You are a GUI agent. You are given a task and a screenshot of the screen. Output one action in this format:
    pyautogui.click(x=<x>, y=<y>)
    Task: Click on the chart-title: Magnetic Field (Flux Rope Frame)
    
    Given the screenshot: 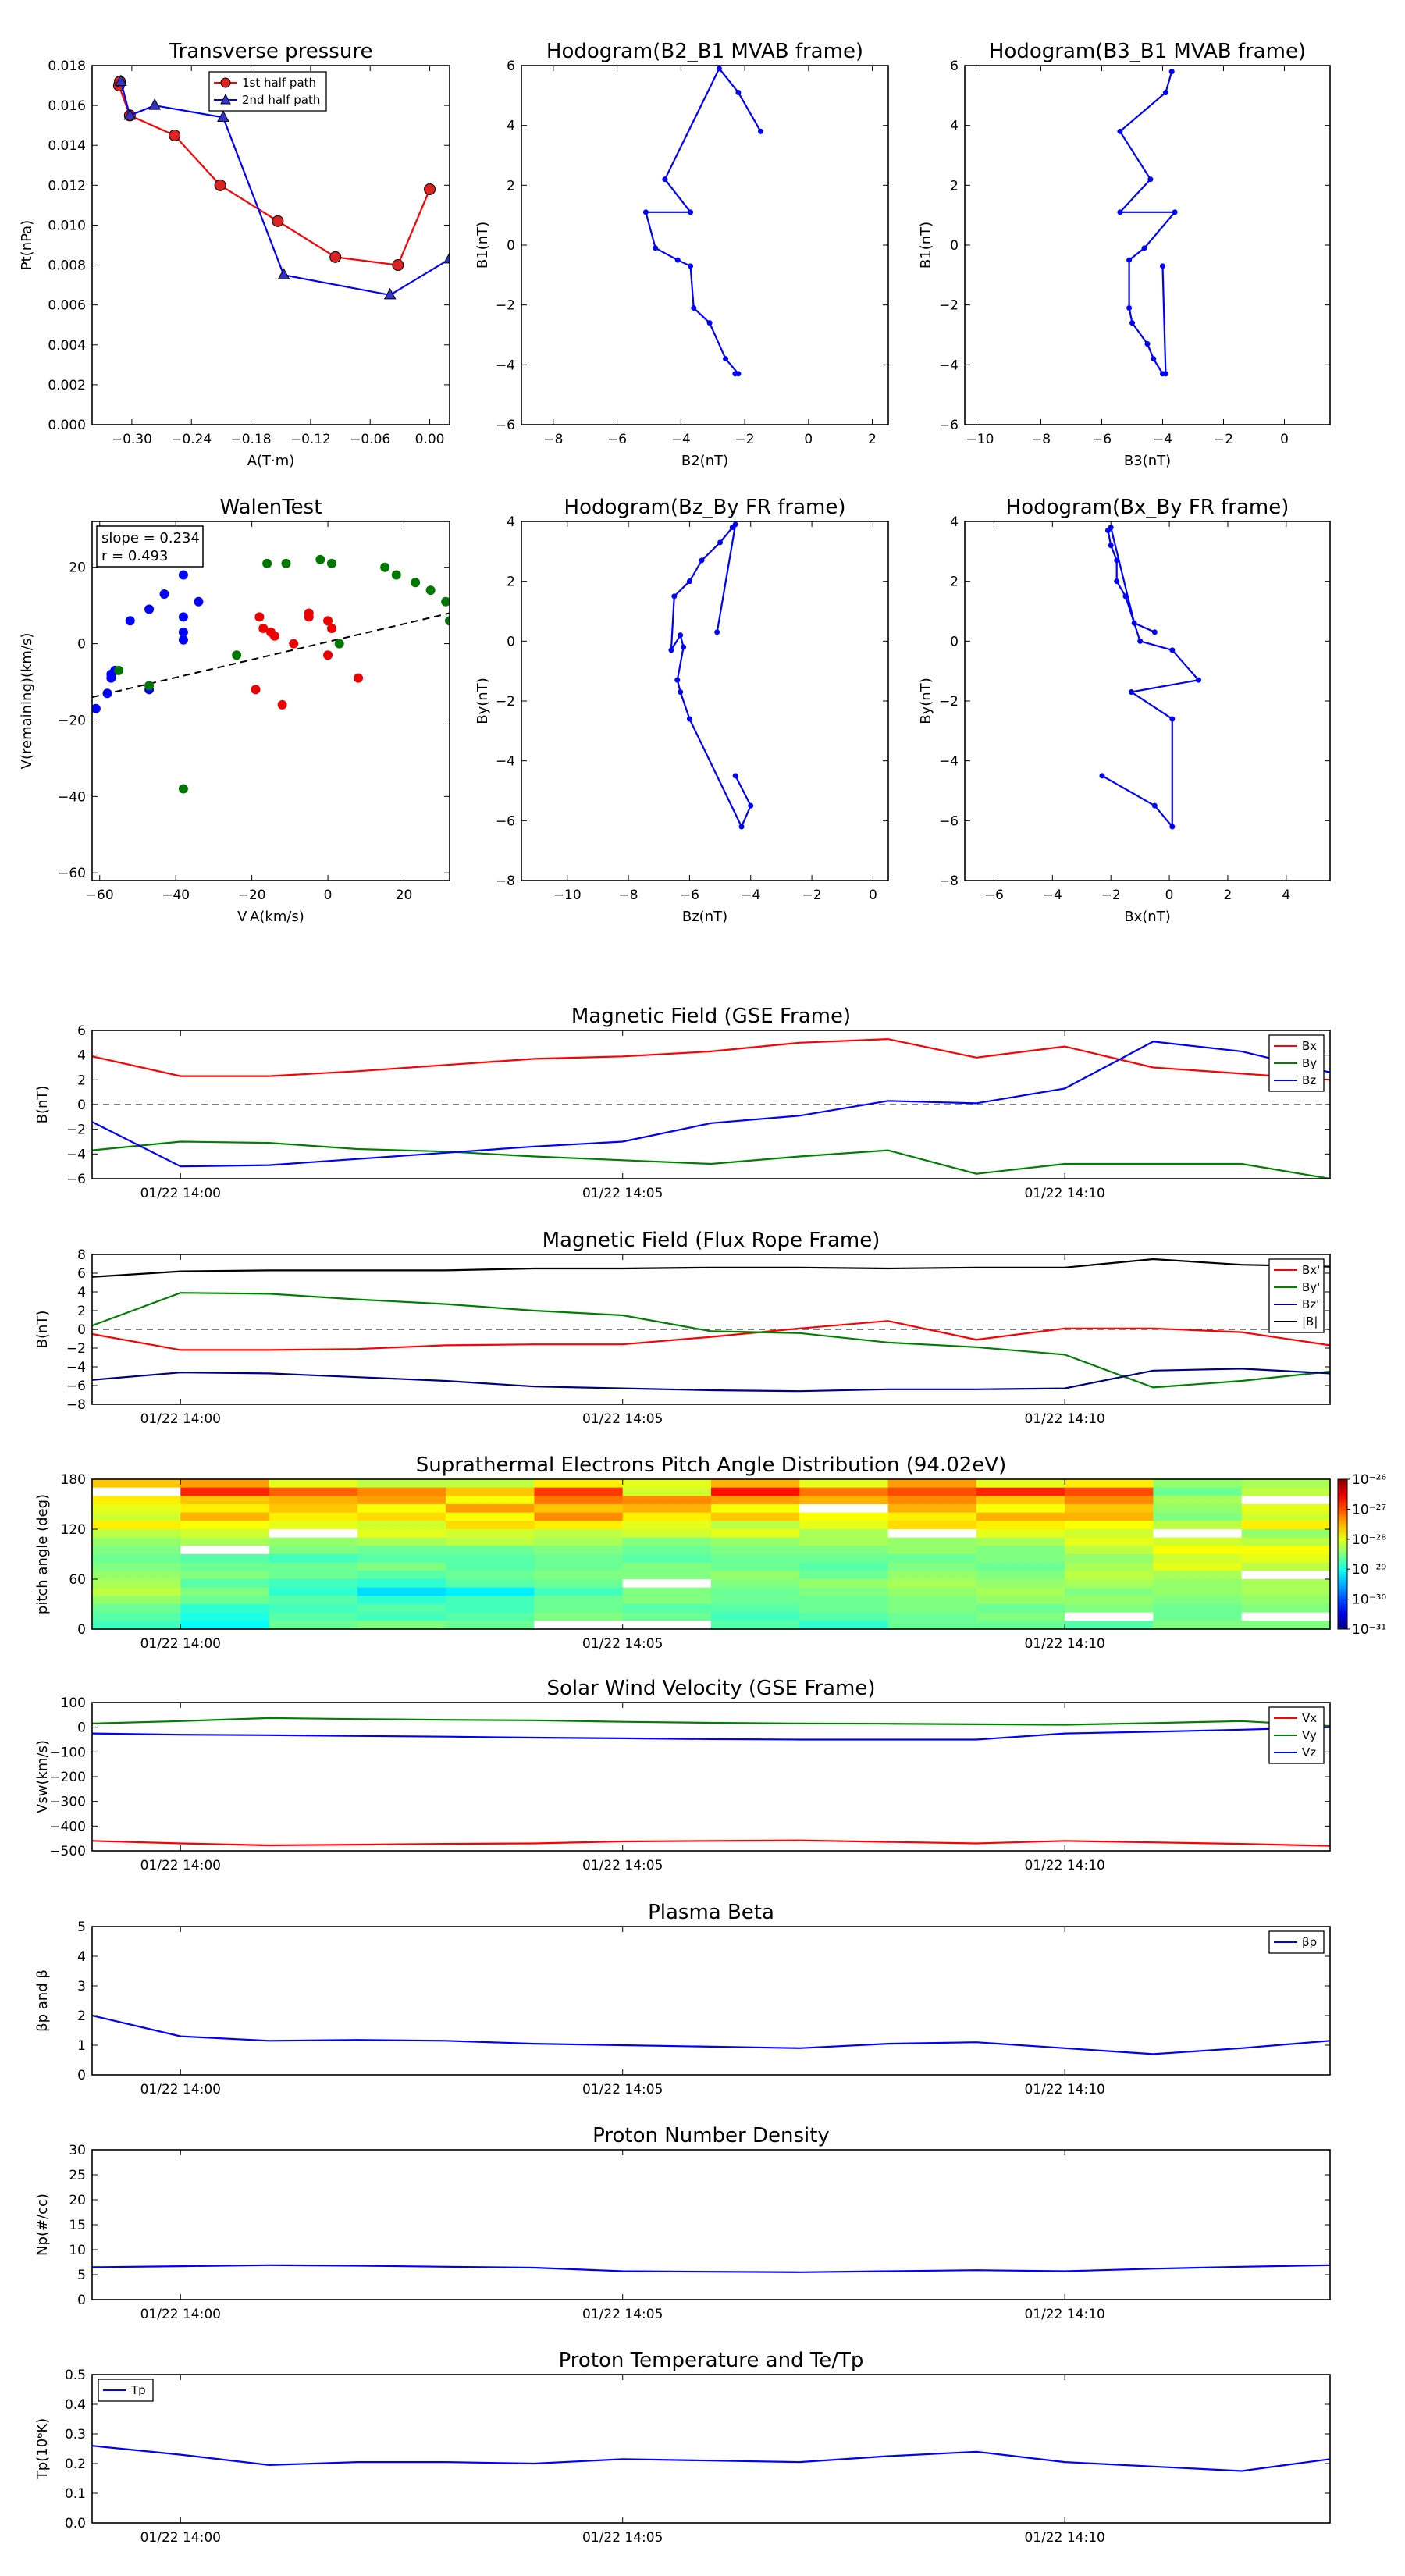 What is the action you would take?
    pyautogui.click(x=711, y=1240)
    